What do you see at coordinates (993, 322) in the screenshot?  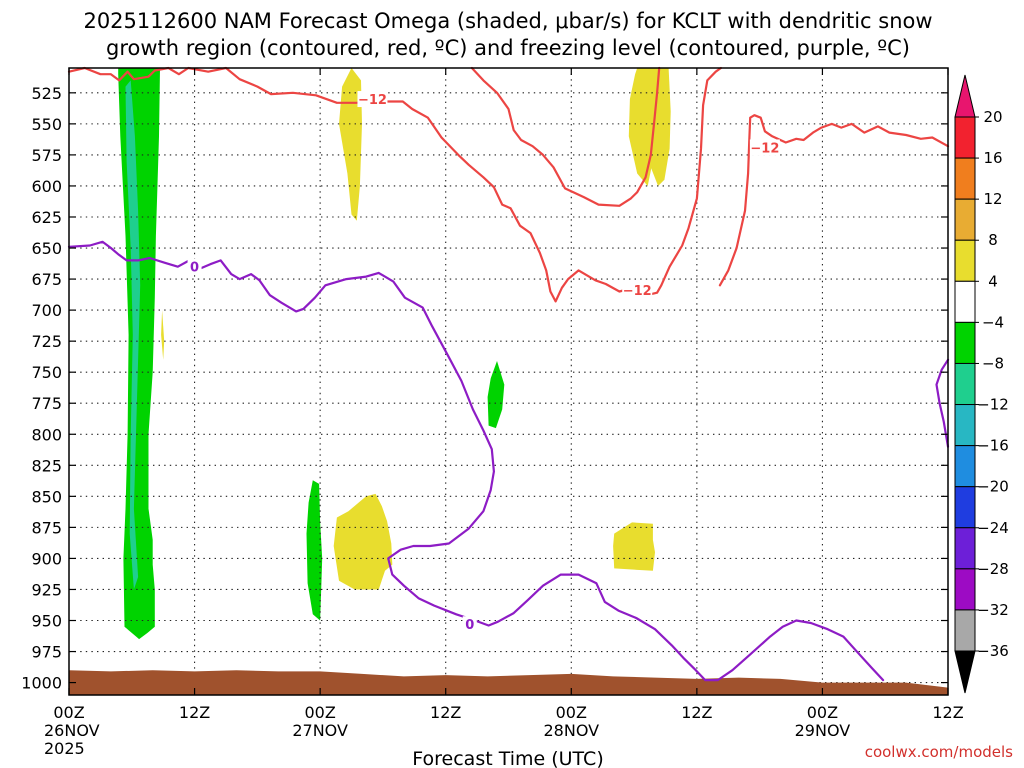 I see `colorbar-label-6: −4` at bounding box center [993, 322].